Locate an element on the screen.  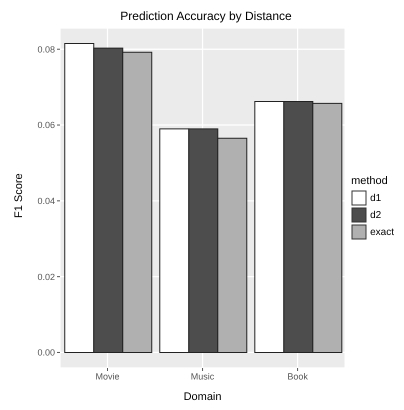
y-tick-label: 0.00 is located at coordinates (46, 353).